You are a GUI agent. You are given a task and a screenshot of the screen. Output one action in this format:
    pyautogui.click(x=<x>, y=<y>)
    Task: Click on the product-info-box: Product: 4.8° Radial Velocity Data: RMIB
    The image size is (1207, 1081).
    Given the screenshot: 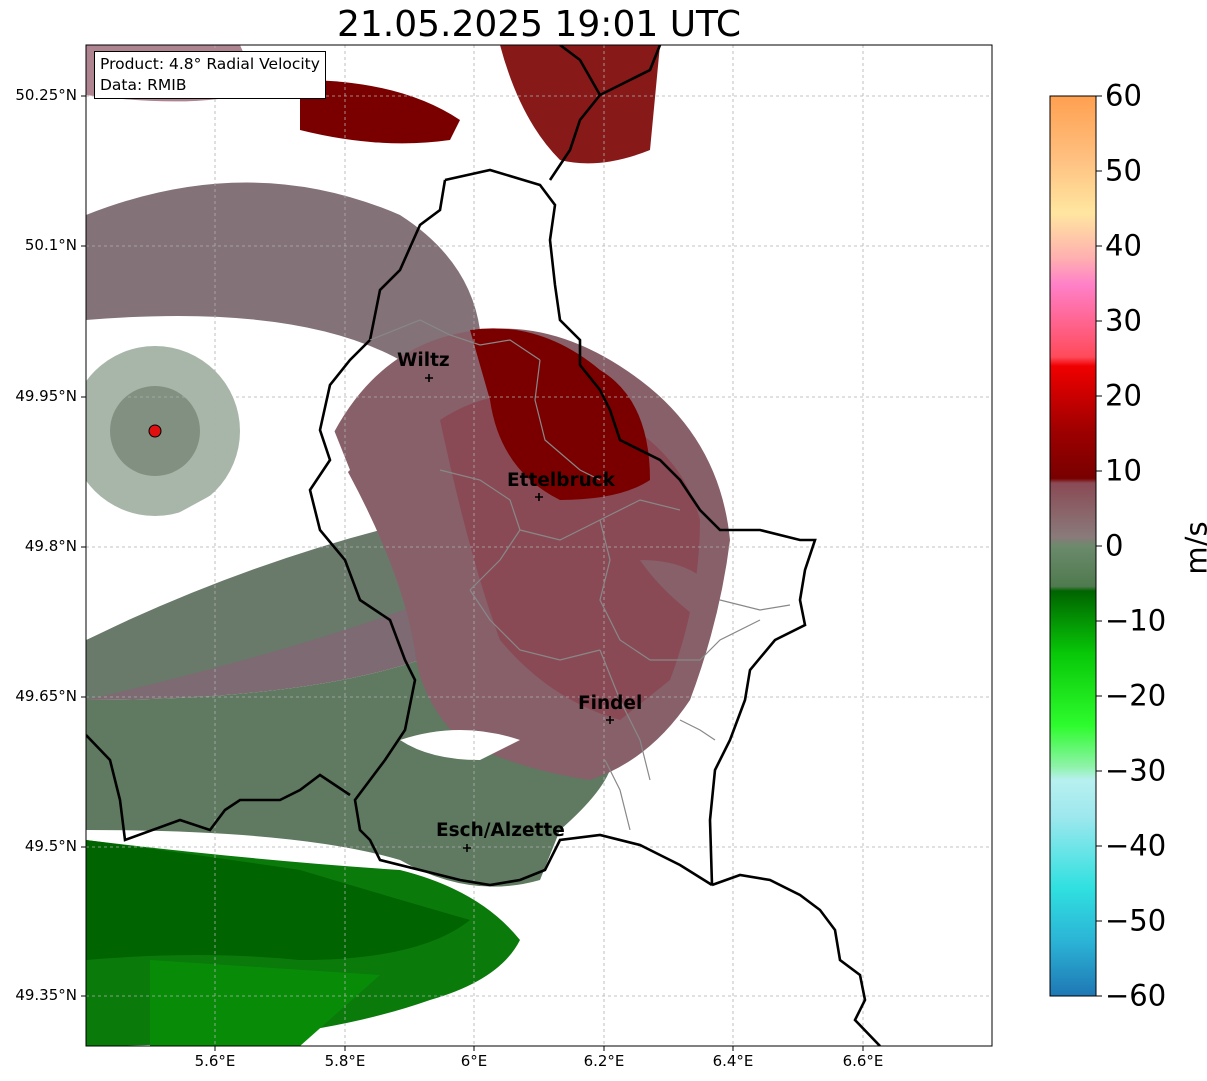 What is the action you would take?
    pyautogui.click(x=210, y=75)
    